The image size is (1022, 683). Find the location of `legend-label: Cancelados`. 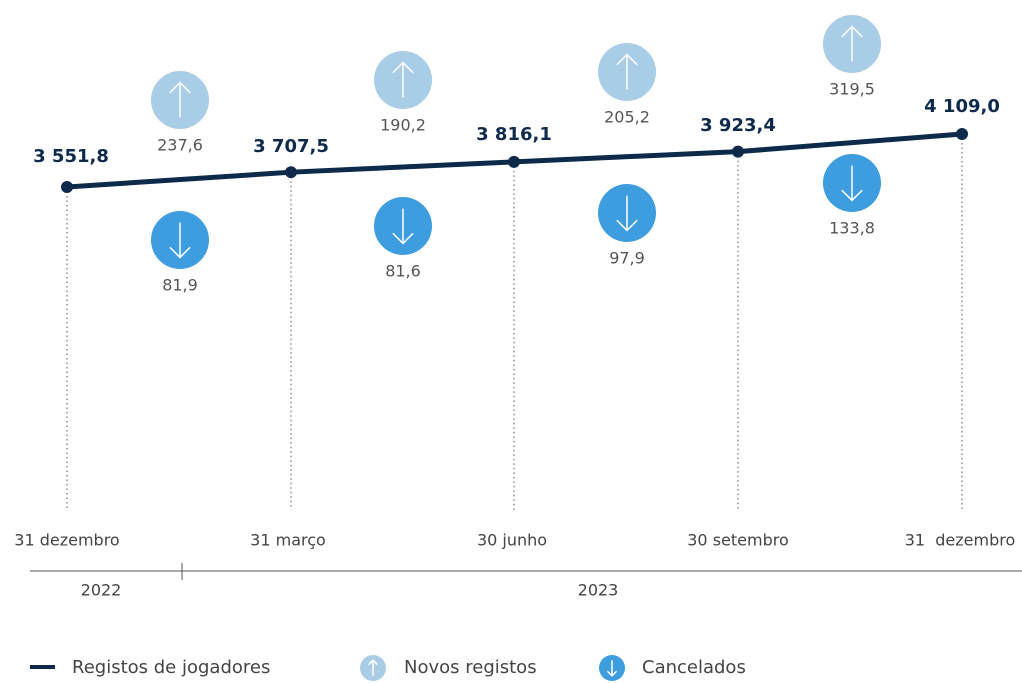

legend-label: Cancelados is located at coordinates (694, 667).